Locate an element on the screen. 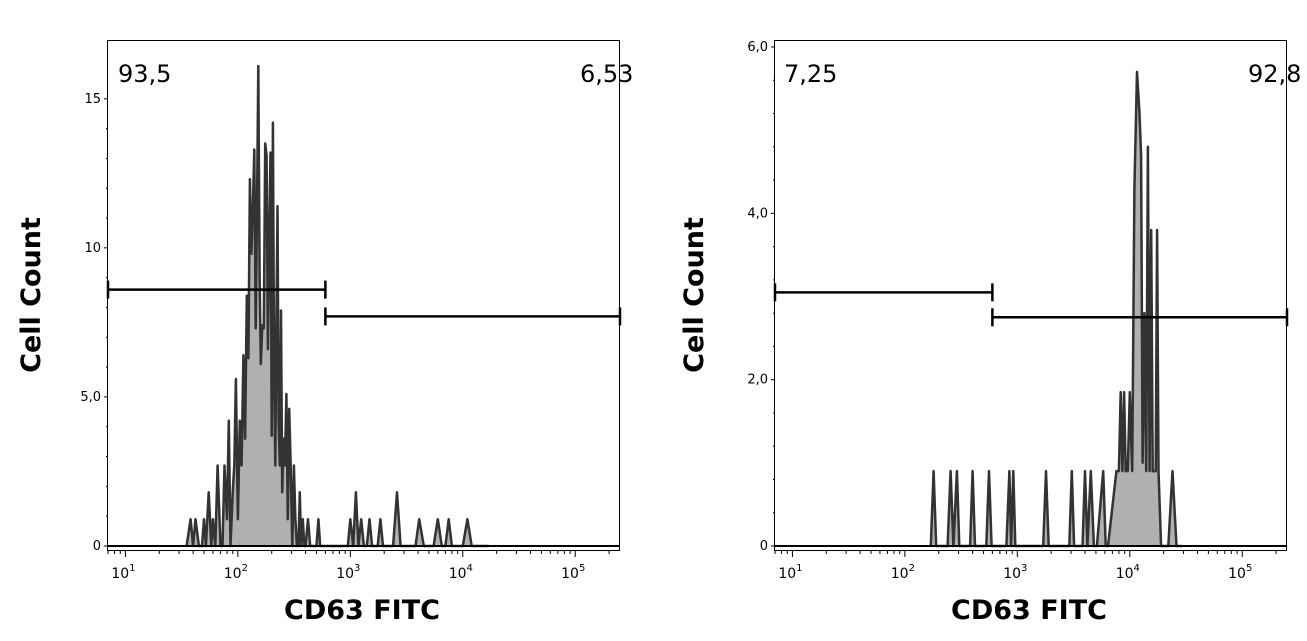 The image size is (1307, 641). y-tick-label: 4,0 is located at coordinates (757, 213).